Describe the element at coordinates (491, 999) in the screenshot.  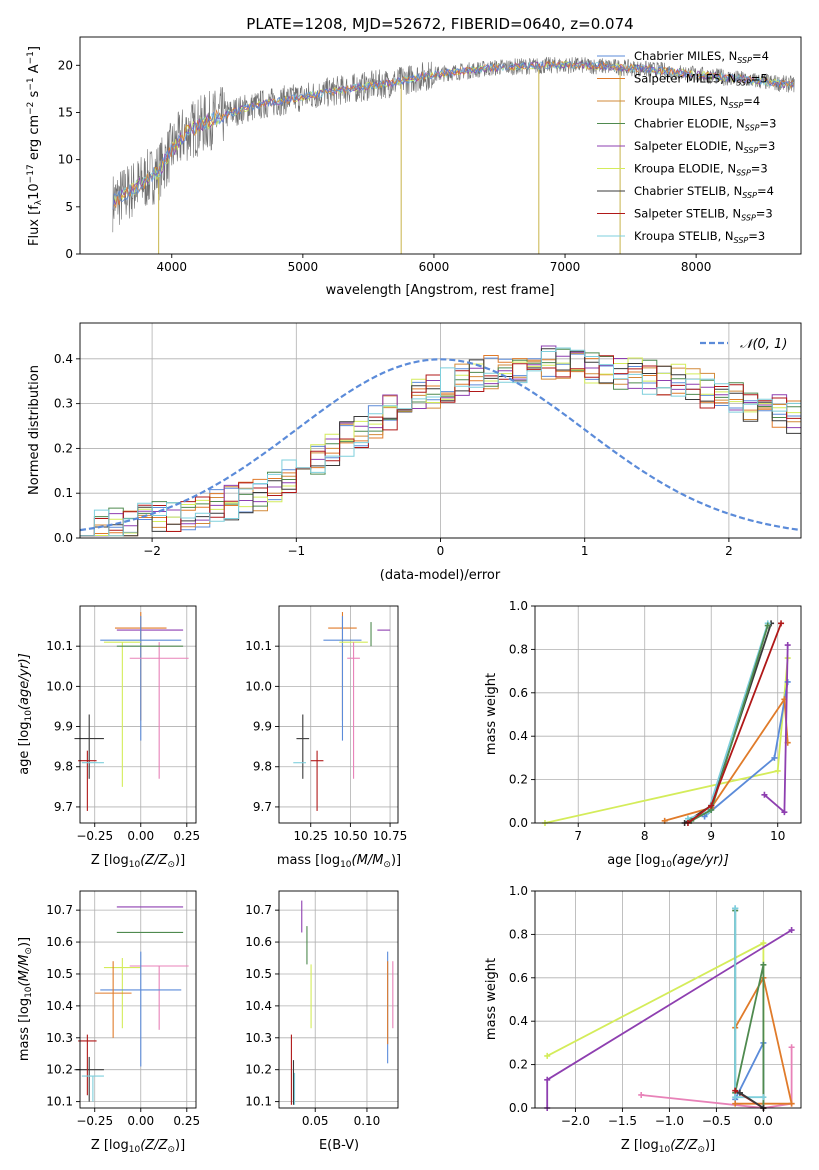
I see `weight-vs-metallicity-ylabel: mass weight` at that location.